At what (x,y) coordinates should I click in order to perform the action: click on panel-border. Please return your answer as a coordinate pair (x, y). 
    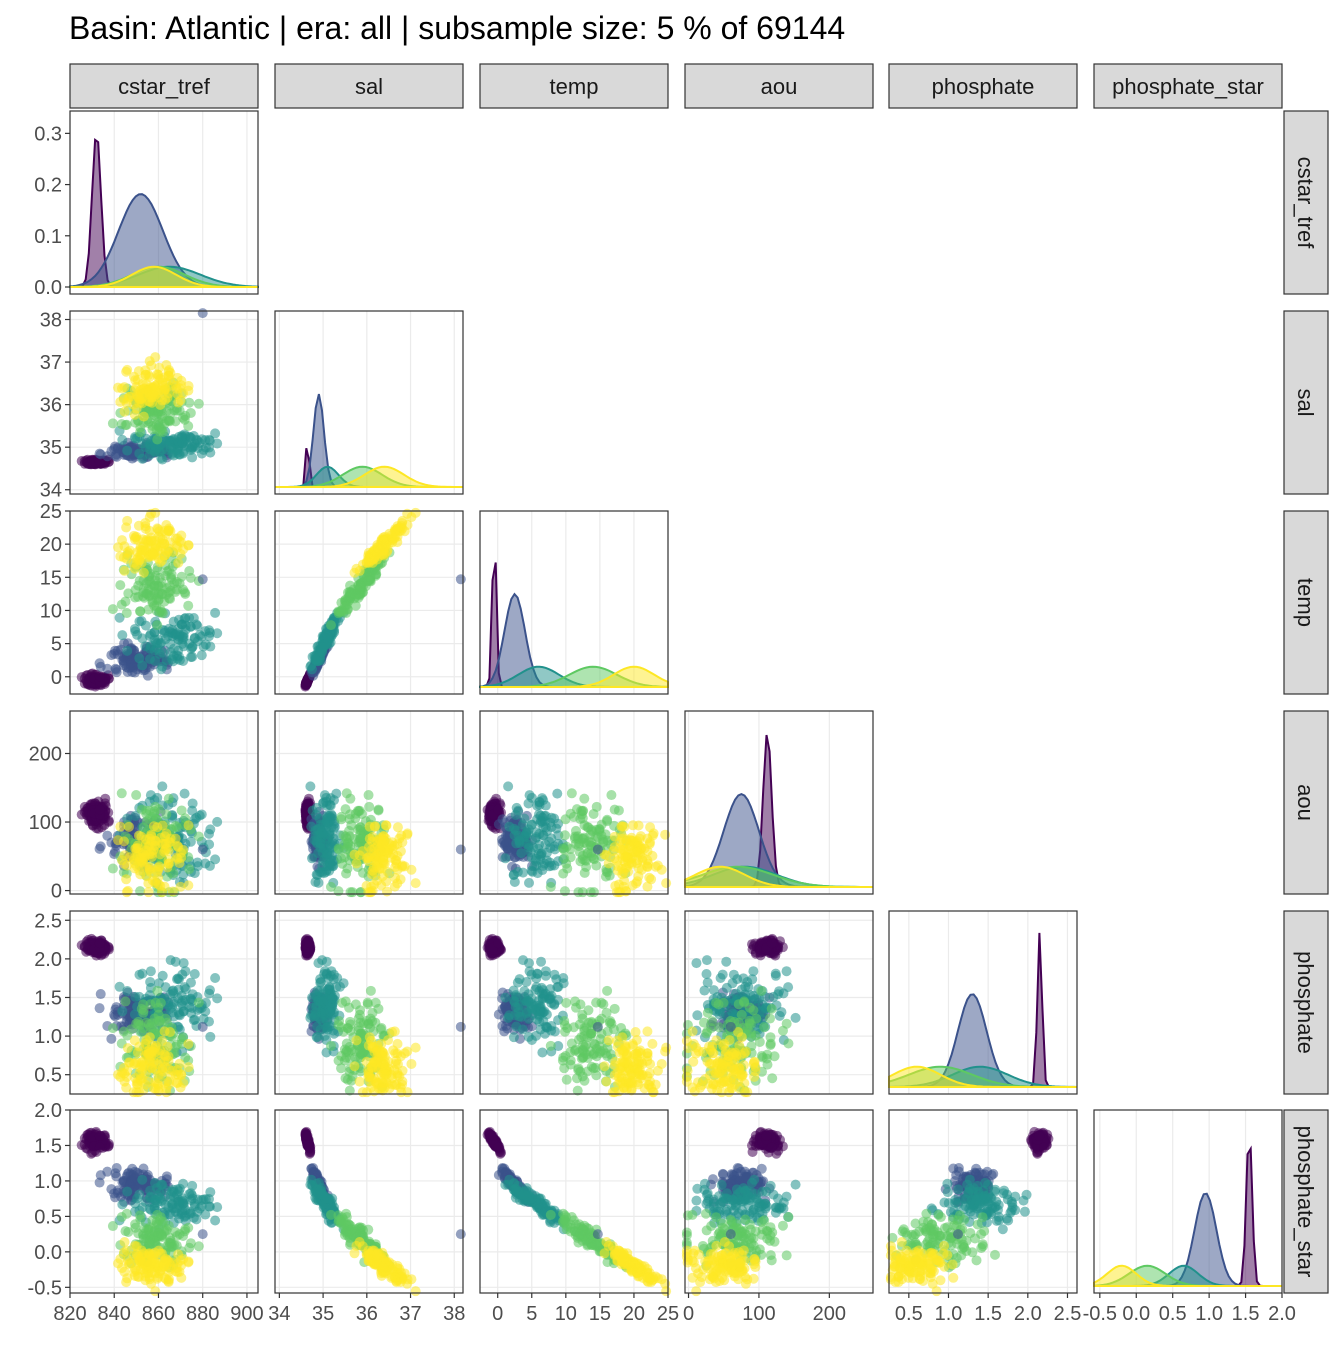
    Looking at the image, I should click on (369, 602).